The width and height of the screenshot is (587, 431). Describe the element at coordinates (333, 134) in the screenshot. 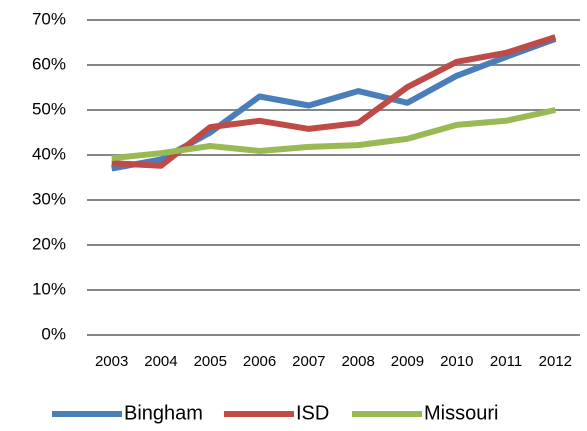

I see `line` at that location.